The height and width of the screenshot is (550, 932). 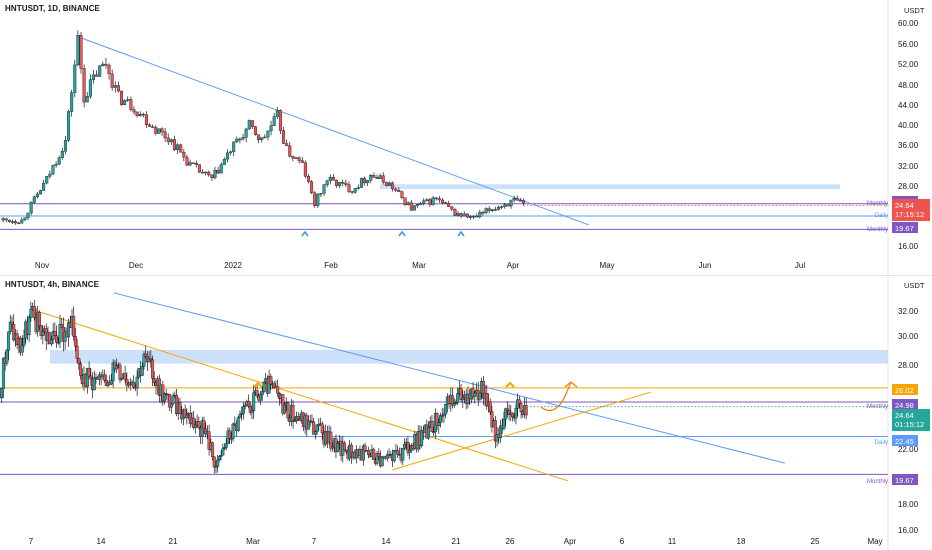 What do you see at coordinates (570, 541) in the screenshot?
I see `x-tick-label: Apr` at bounding box center [570, 541].